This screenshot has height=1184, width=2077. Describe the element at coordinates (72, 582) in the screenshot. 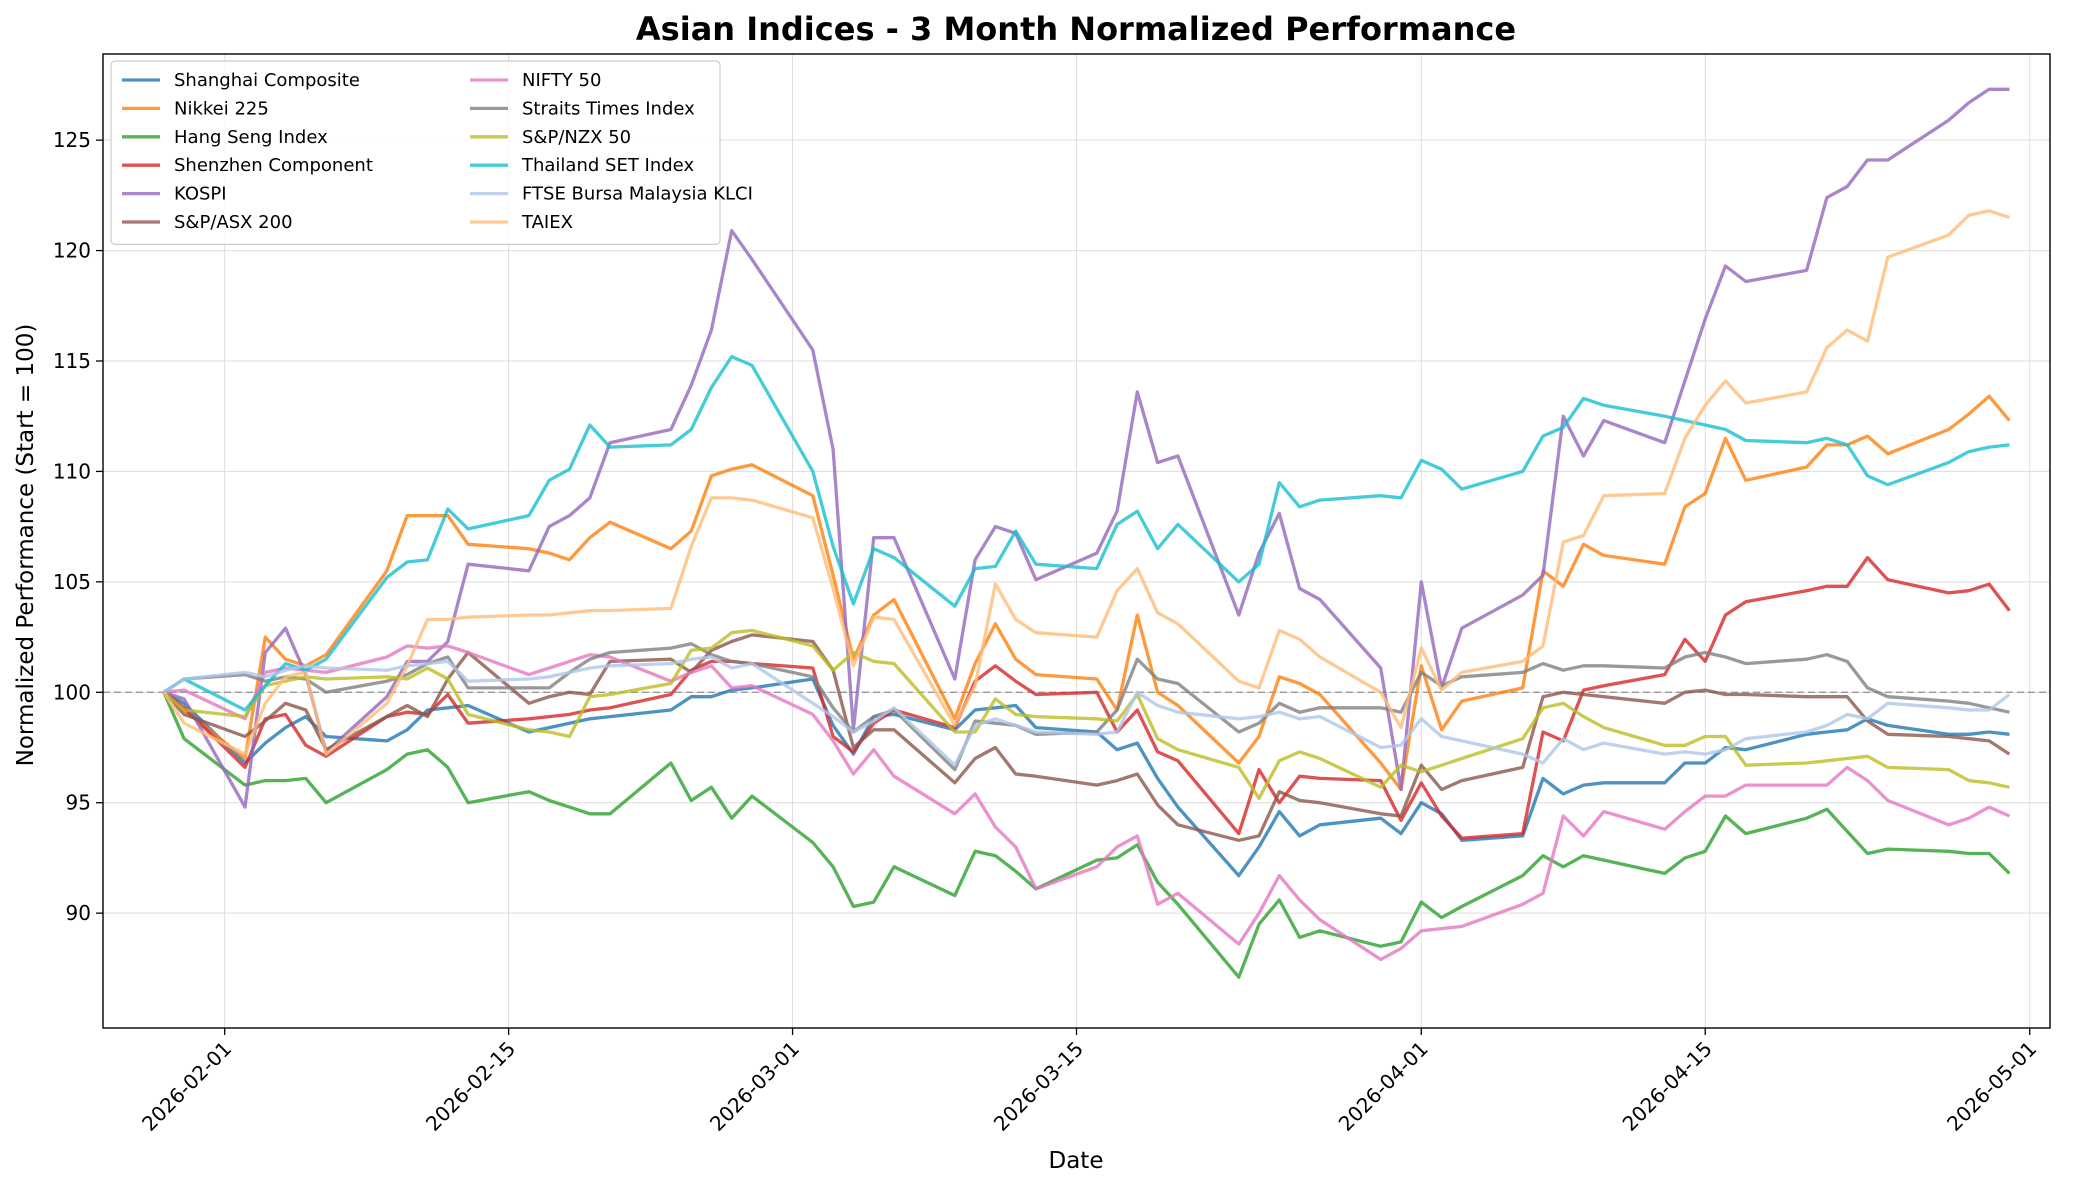

I see `y-tick-label: 105` at that location.